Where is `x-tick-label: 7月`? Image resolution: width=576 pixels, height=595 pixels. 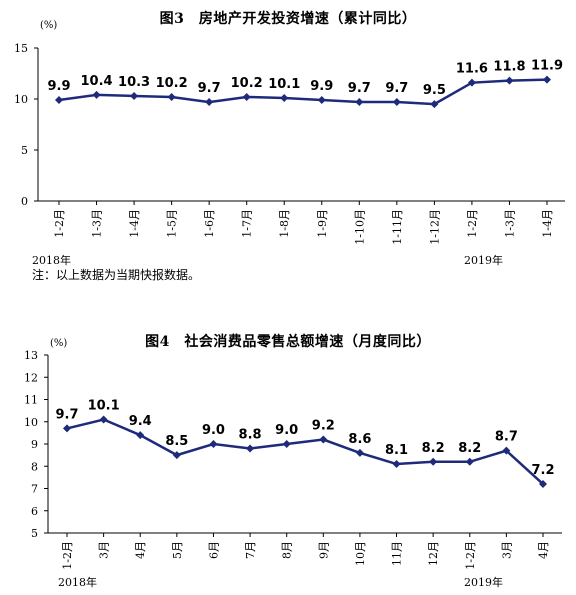 x-tick-label: 7月 is located at coordinates (250, 550).